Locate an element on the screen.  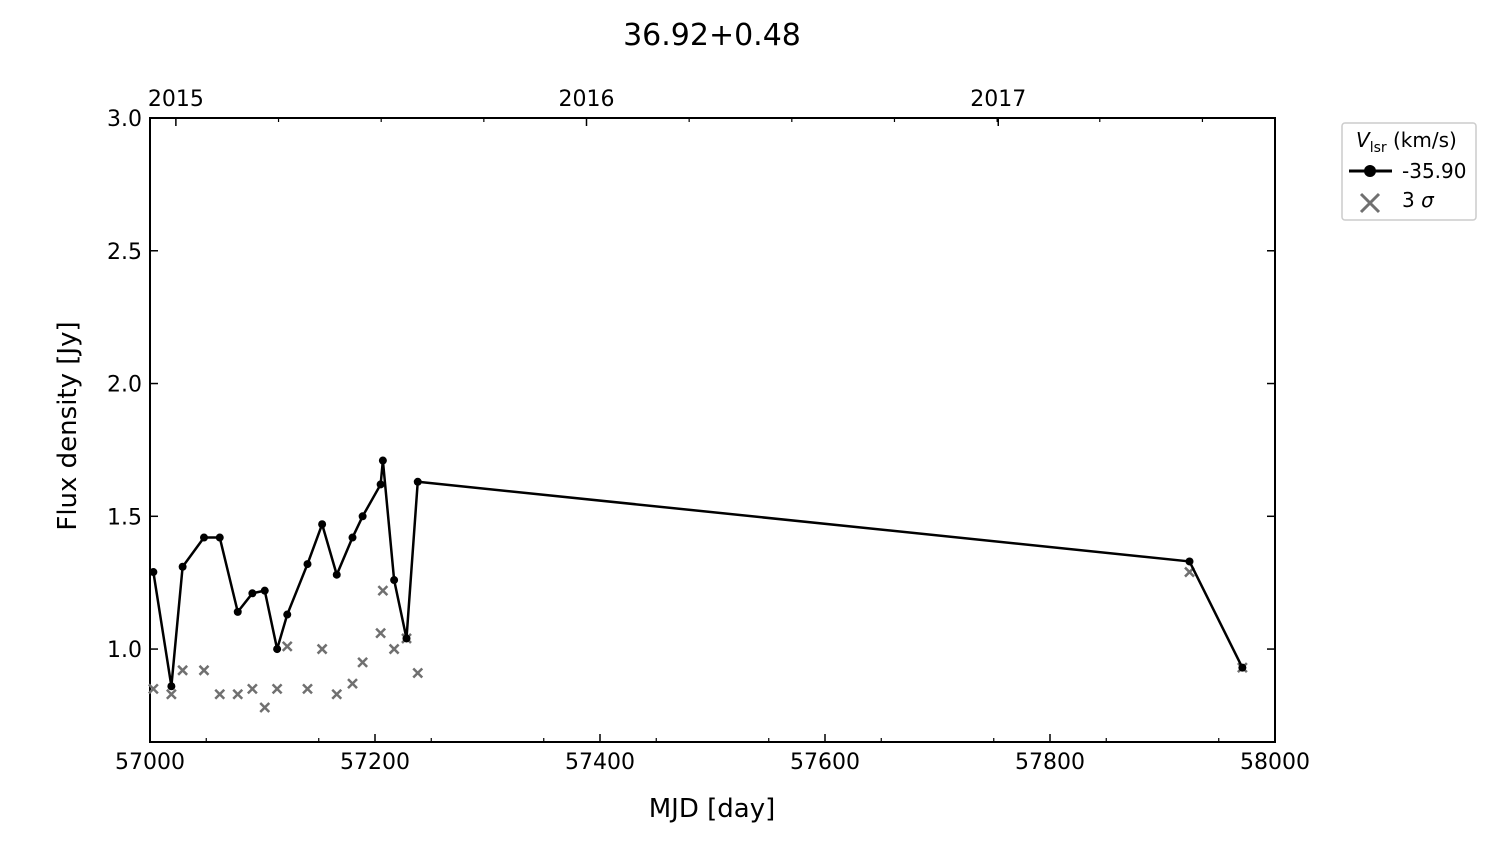
x-tick-label: 57600 is located at coordinates (825, 762).